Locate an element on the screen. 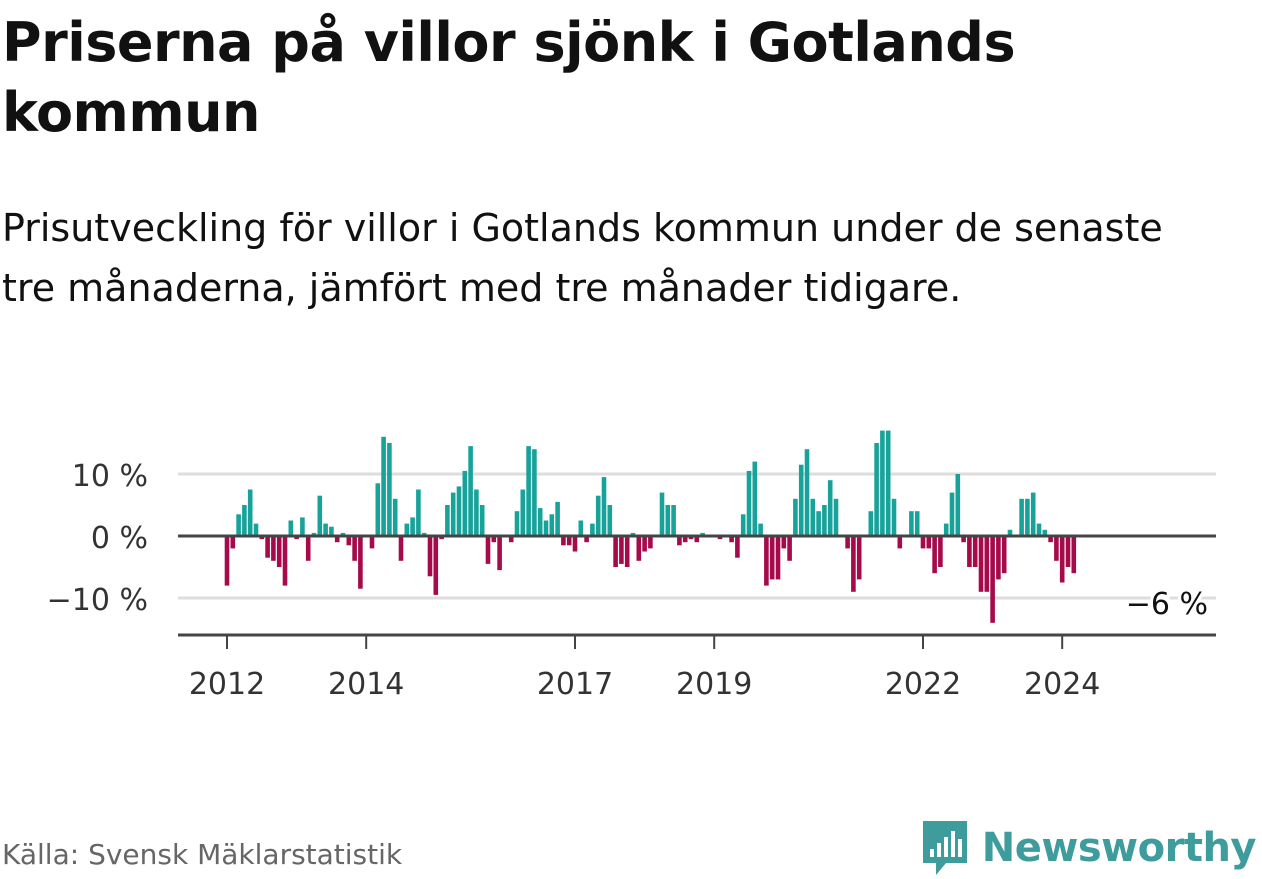  x-tick-label: 2022 is located at coordinates (923, 684).